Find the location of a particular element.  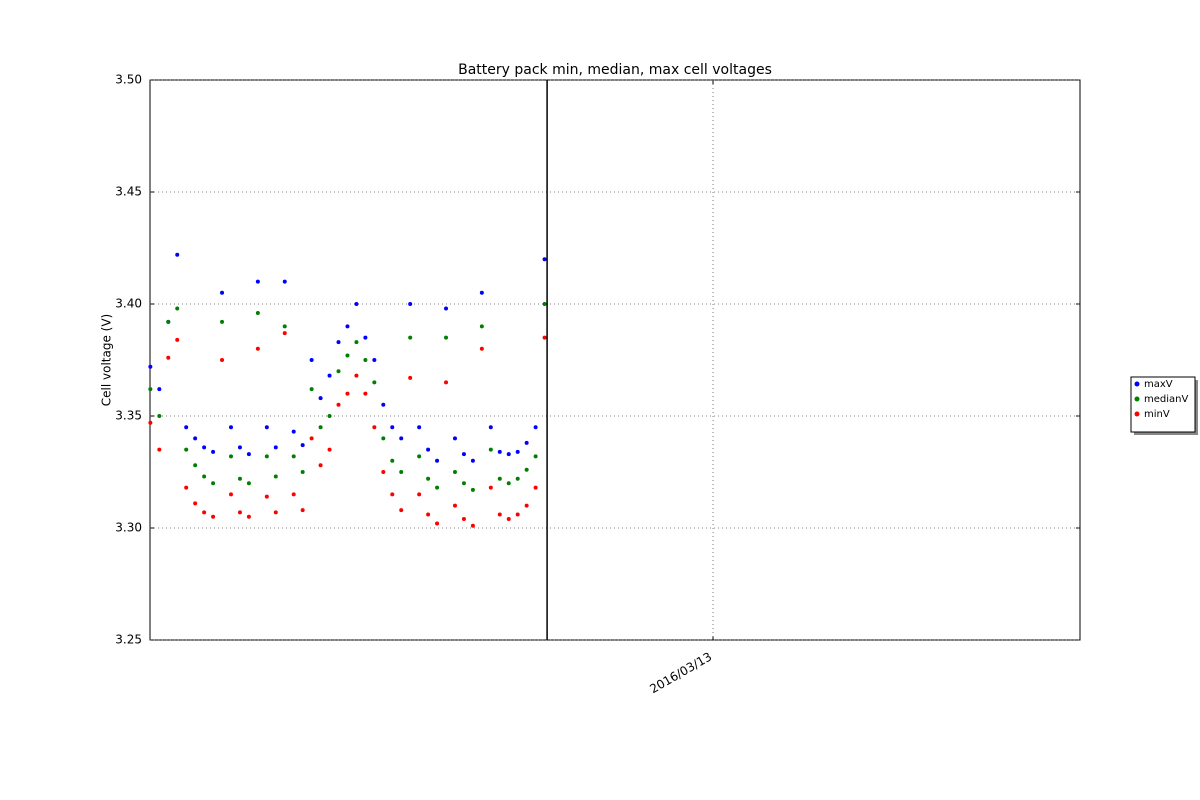

y-tick-label: 3.25 is located at coordinates (128, 640).